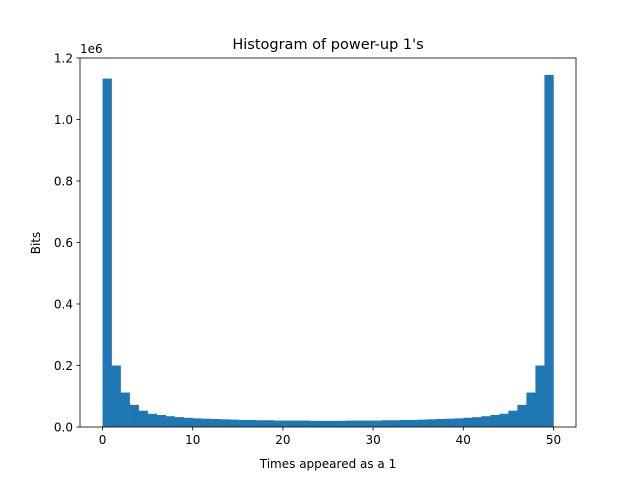 The width and height of the screenshot is (640, 480). What do you see at coordinates (63, 305) in the screenshot?
I see `y-tick-label: 0.4` at bounding box center [63, 305].